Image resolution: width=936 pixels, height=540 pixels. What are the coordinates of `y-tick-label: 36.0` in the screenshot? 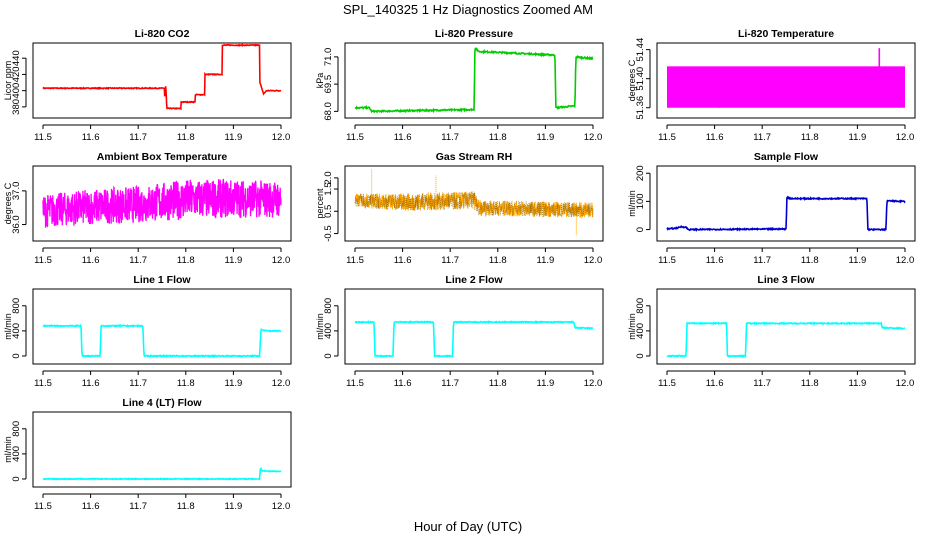 It's located at (16, 224).